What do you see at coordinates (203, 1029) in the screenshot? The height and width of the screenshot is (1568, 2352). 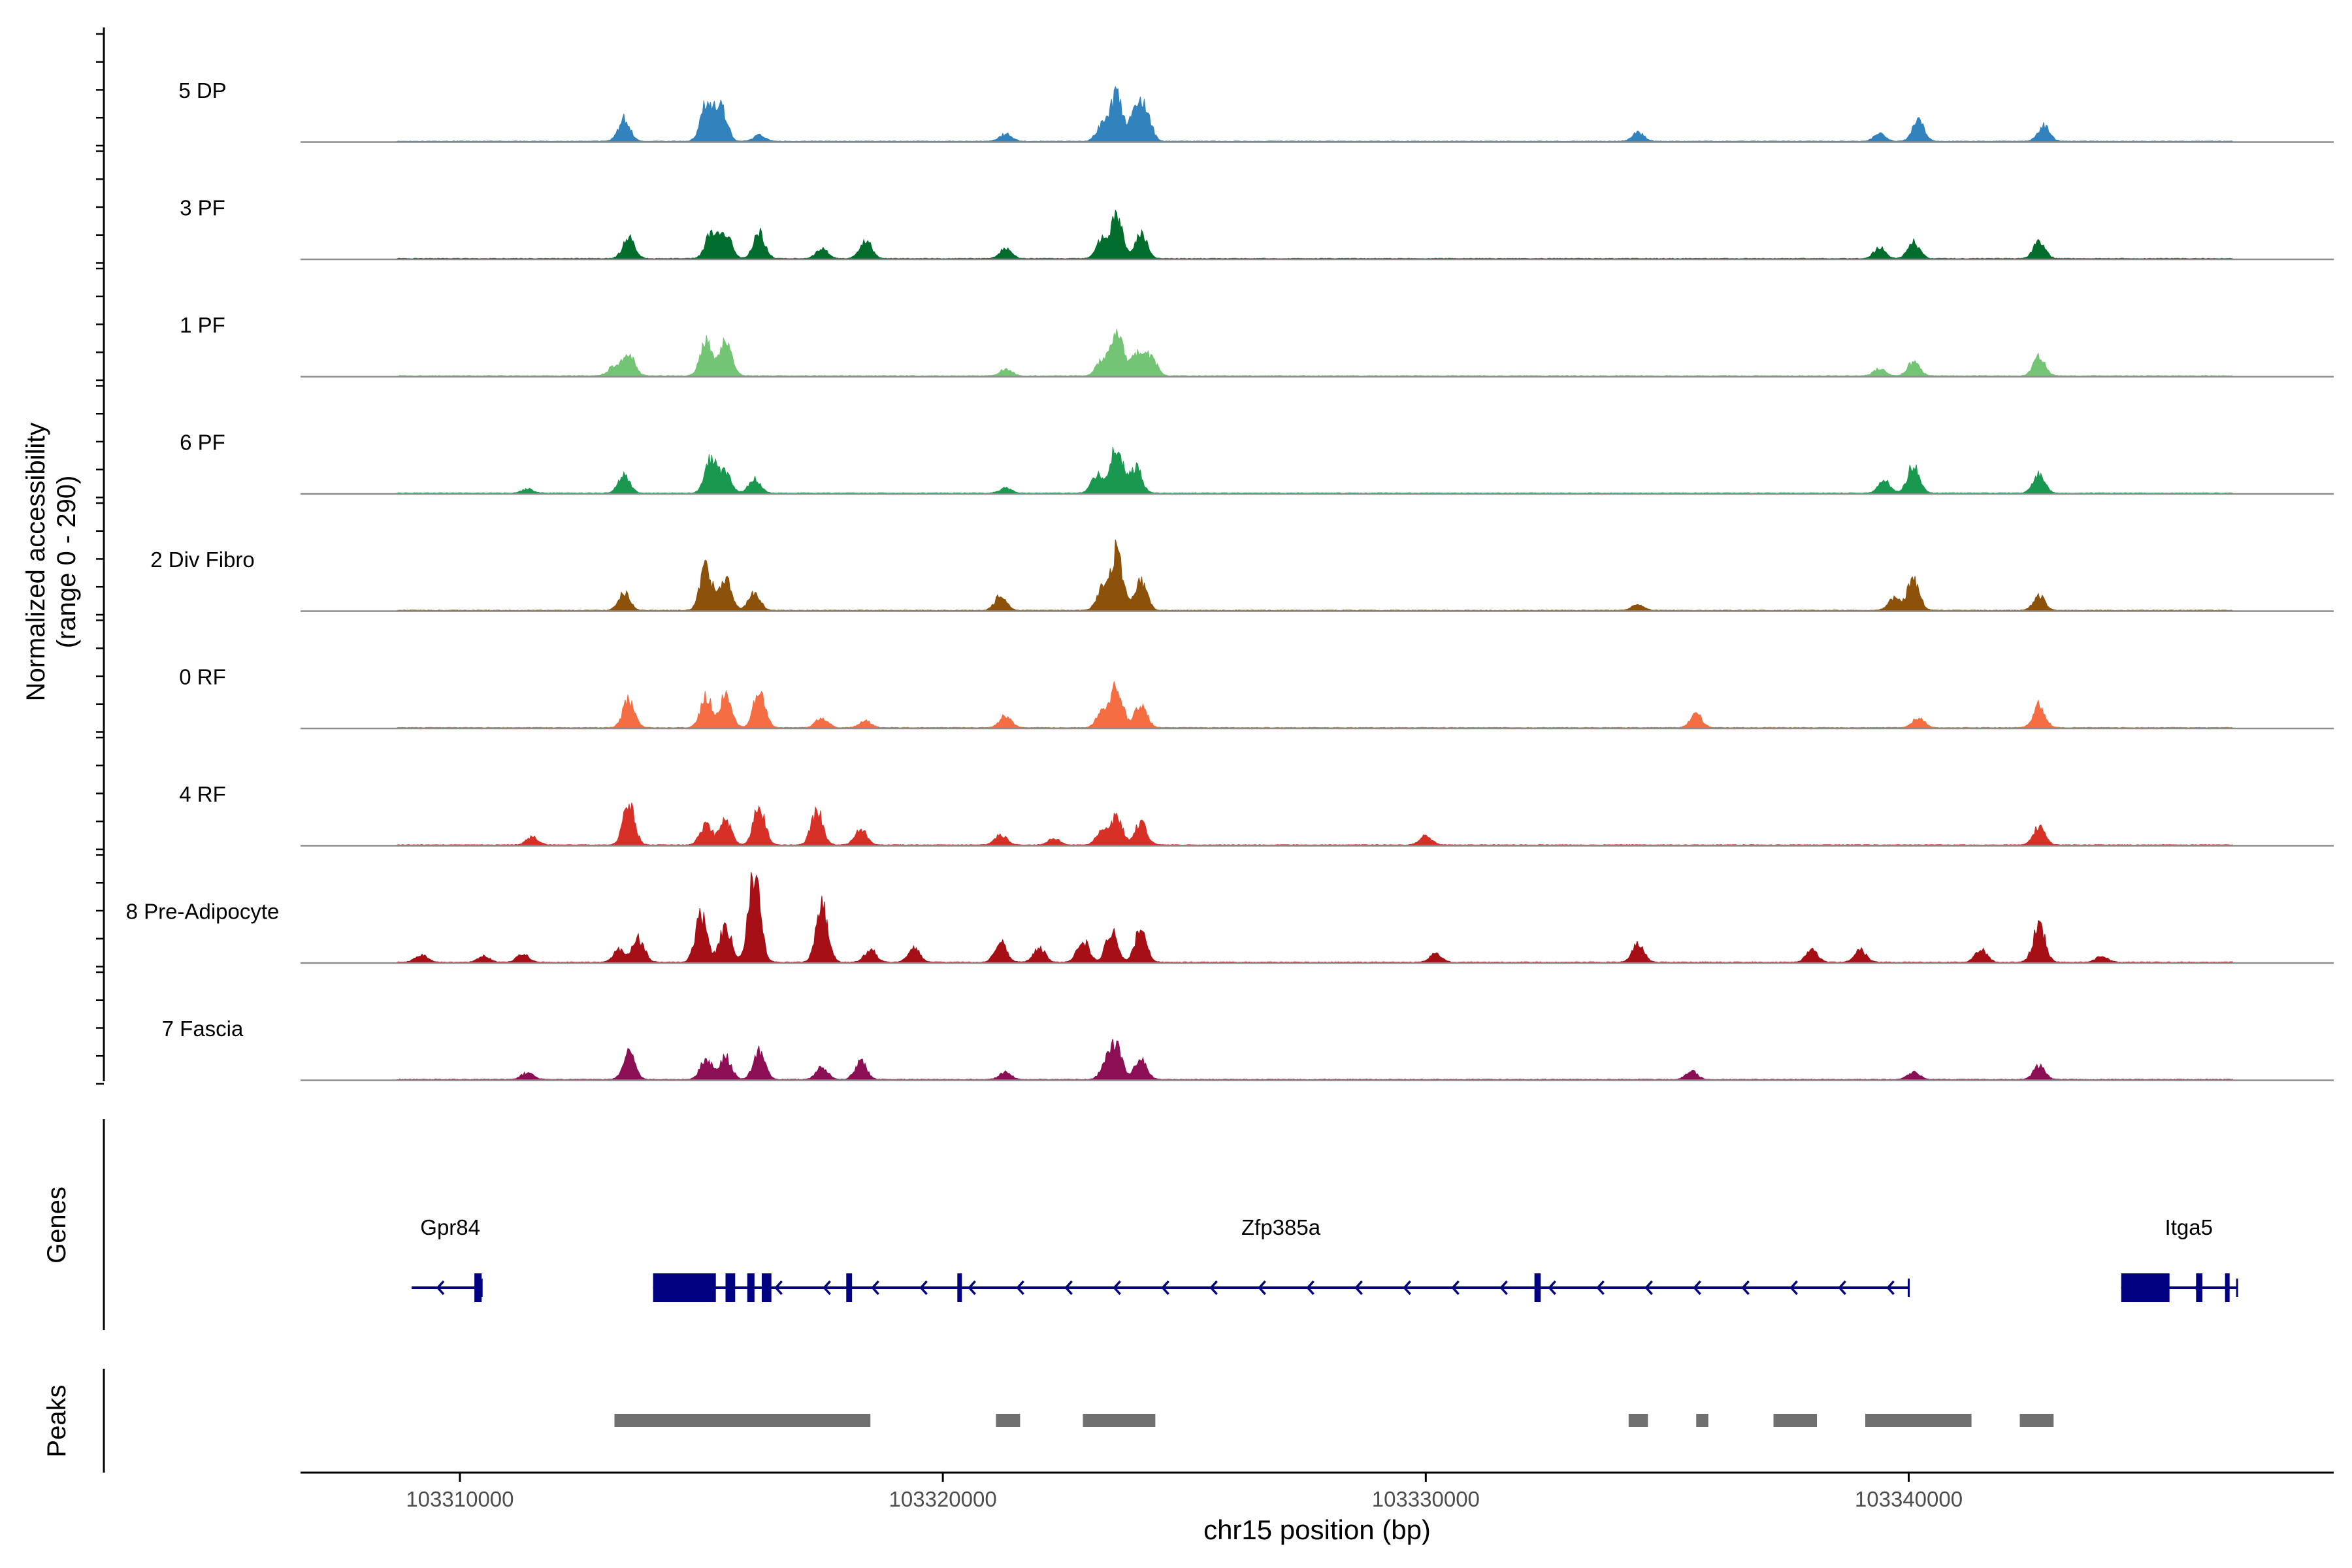 I see `track-label: 7 Fascia` at bounding box center [203, 1029].